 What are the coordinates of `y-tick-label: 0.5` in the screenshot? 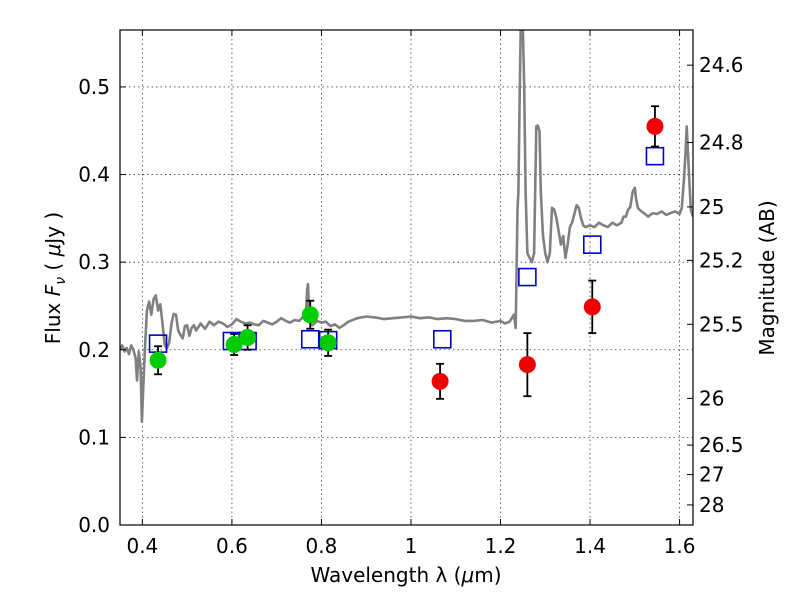 It's located at (94, 87).